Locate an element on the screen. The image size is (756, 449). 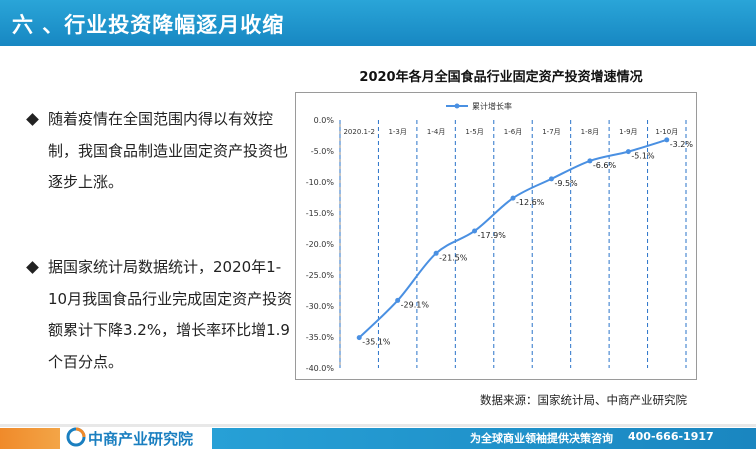
y-tick-label: -5.0% is located at coordinates (323, 151).